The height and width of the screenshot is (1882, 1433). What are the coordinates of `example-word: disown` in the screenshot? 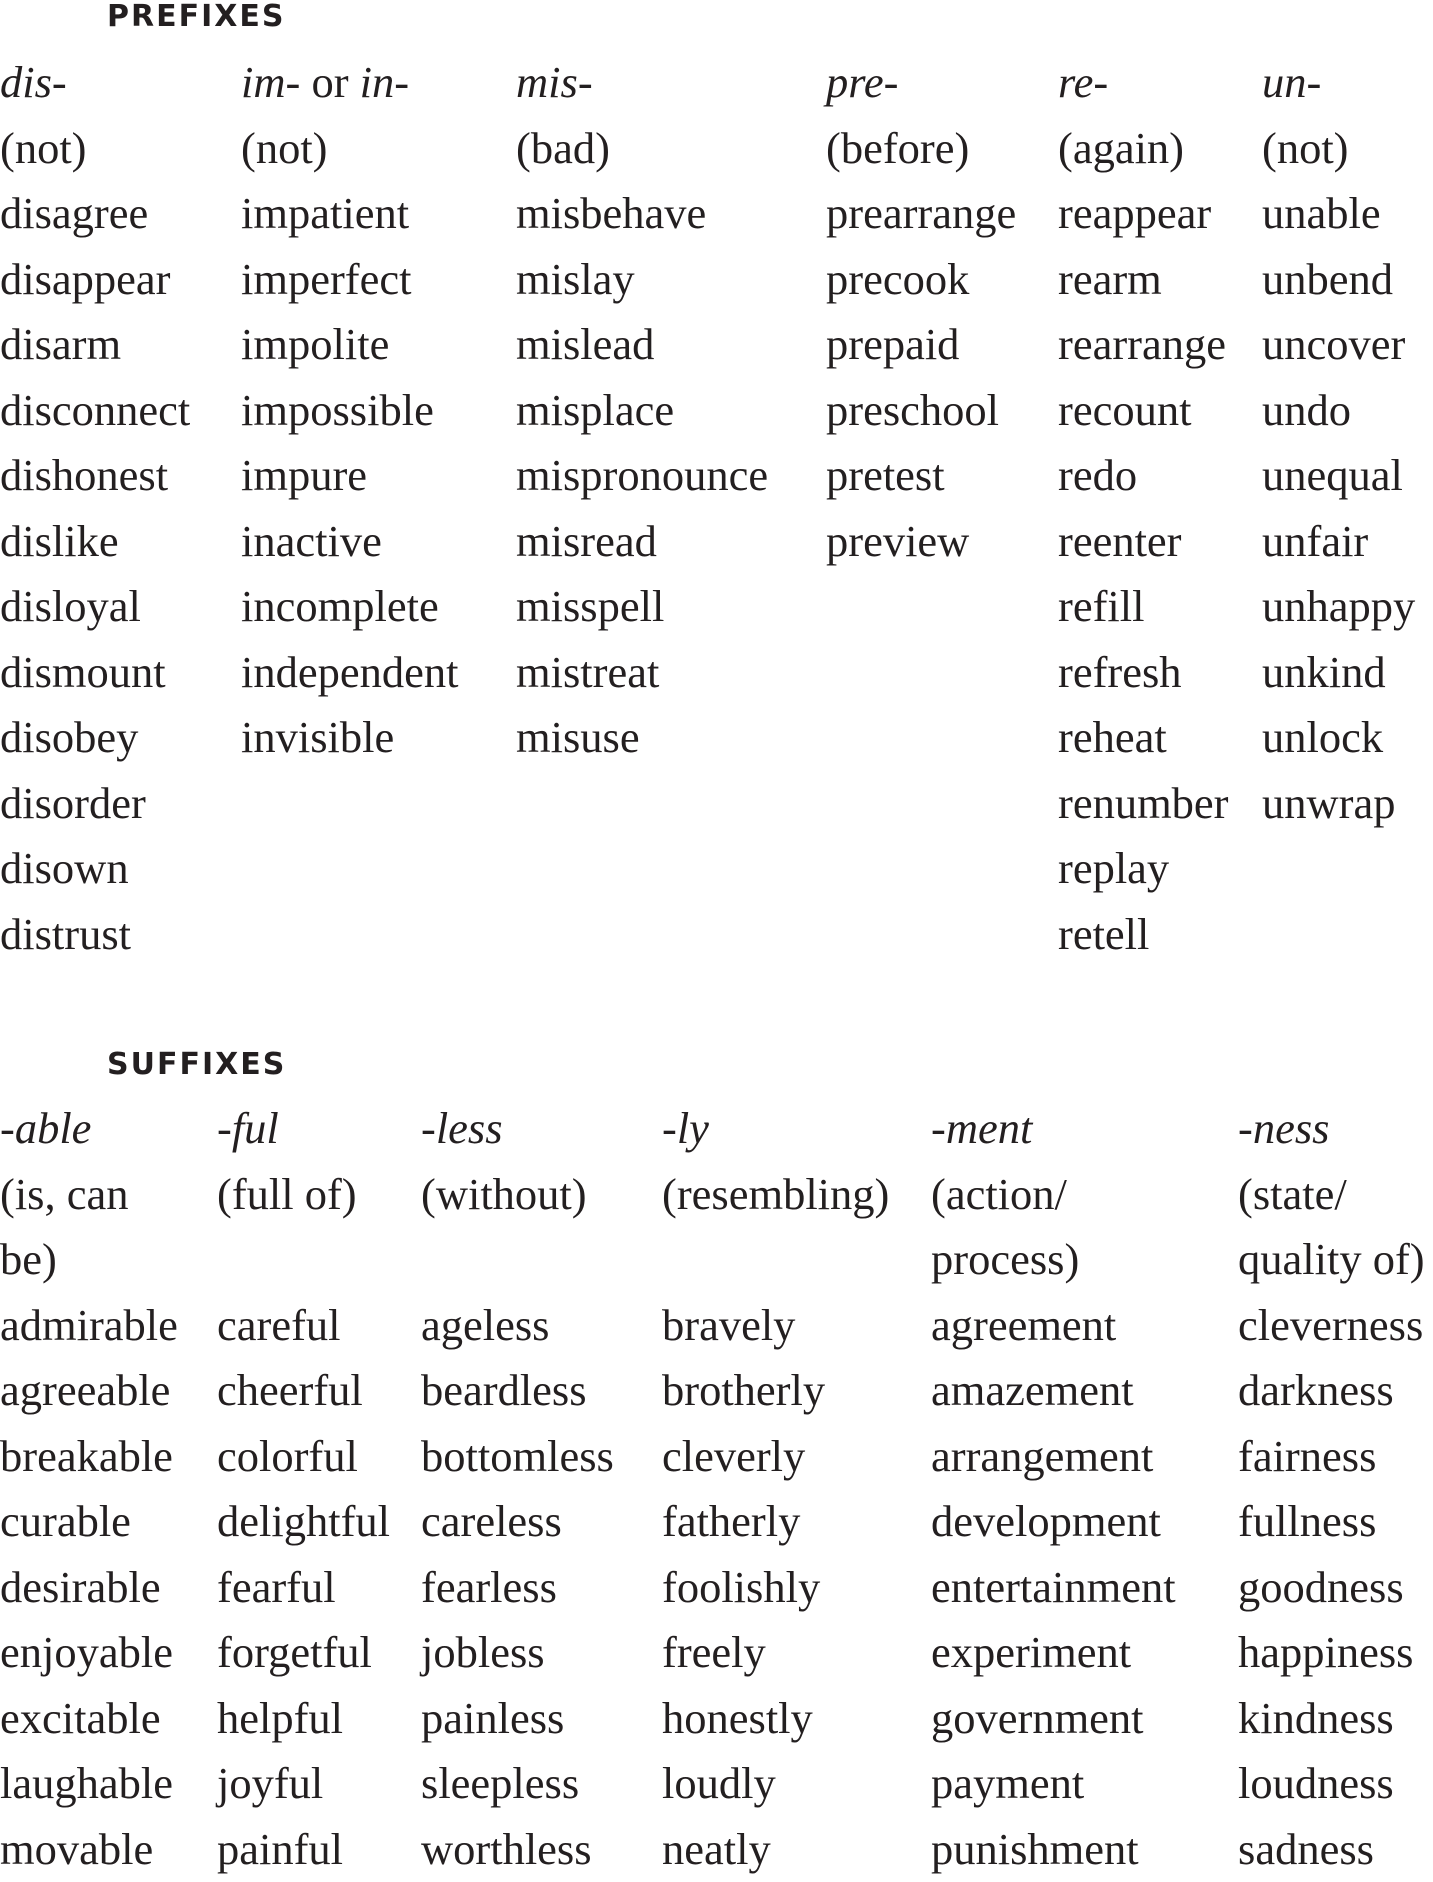 It's located at (95, 869).